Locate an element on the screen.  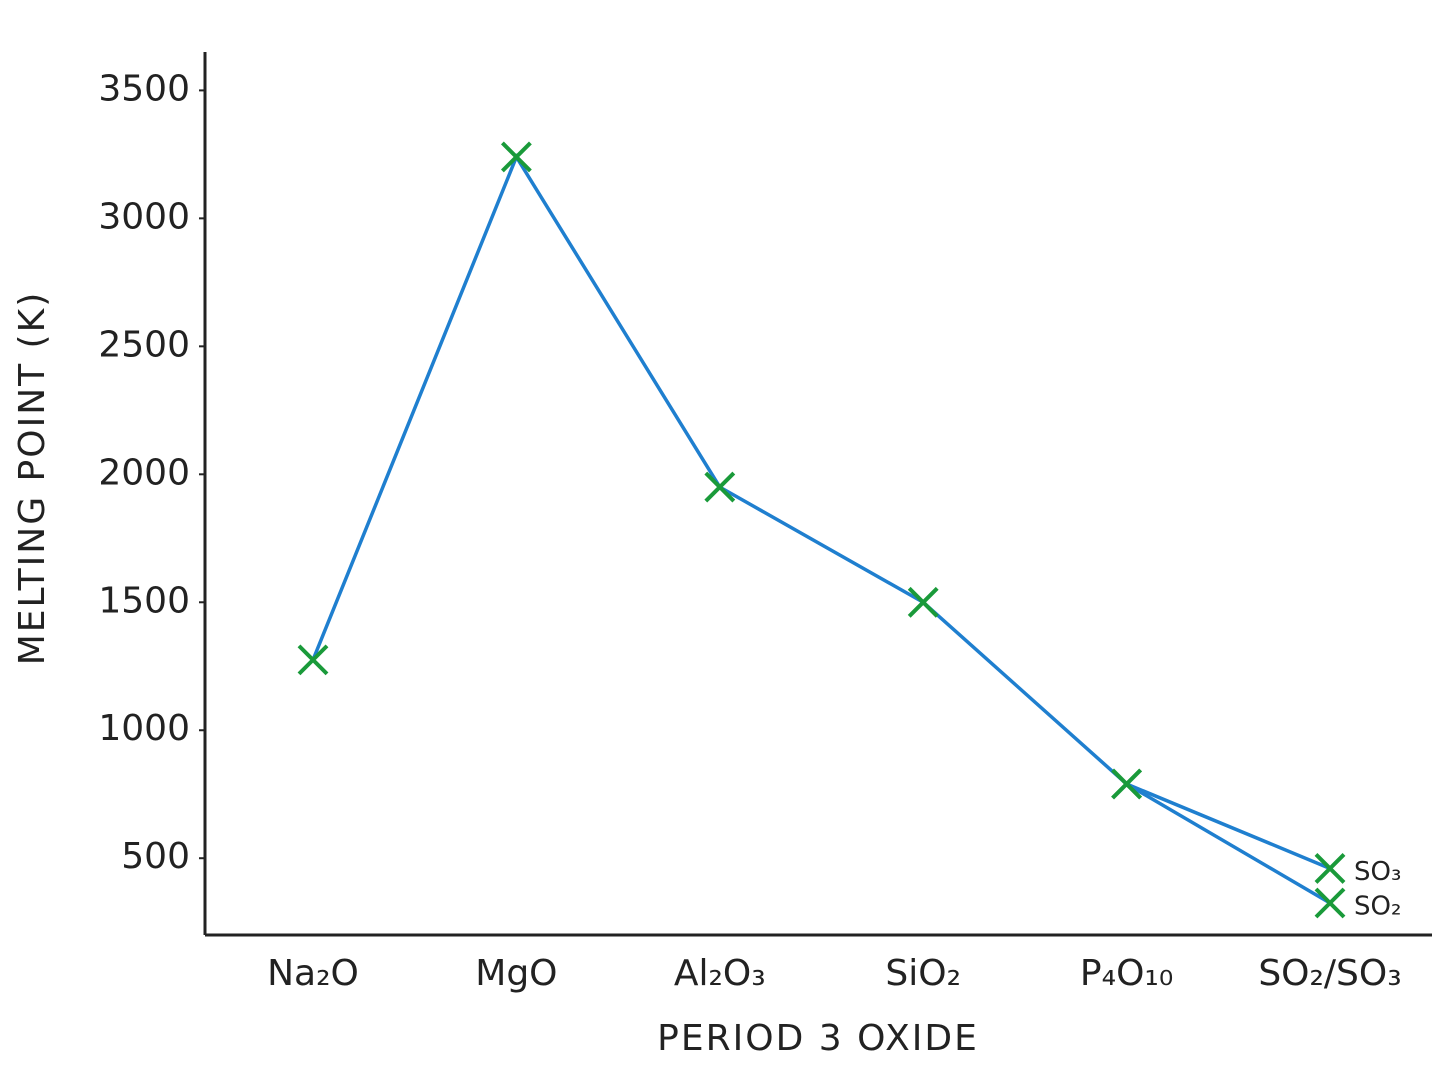
y-axis-label: MELTING POINT (K) is located at coordinates (32, 478).